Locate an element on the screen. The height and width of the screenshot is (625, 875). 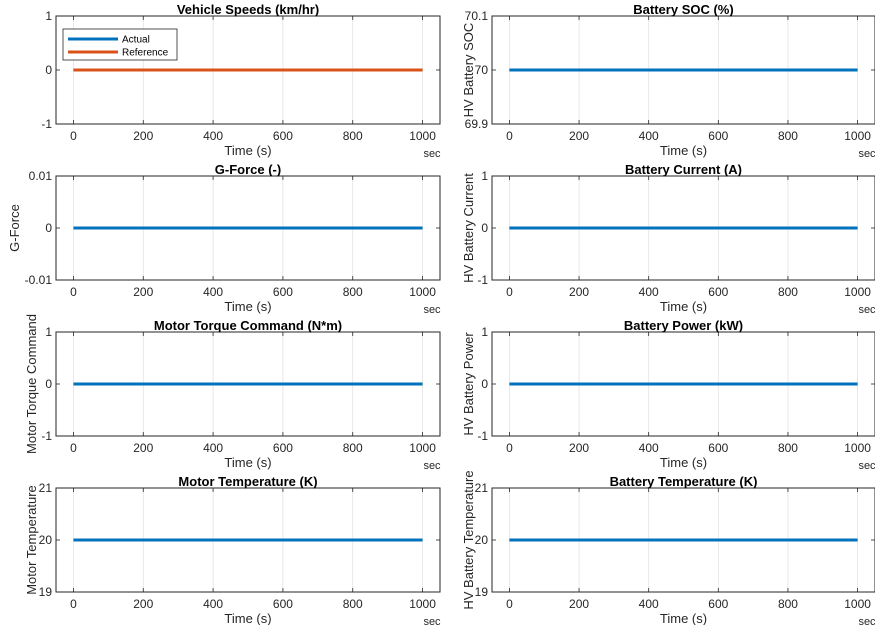
subplot-title: Battery Temperature (K) is located at coordinates (684, 481).